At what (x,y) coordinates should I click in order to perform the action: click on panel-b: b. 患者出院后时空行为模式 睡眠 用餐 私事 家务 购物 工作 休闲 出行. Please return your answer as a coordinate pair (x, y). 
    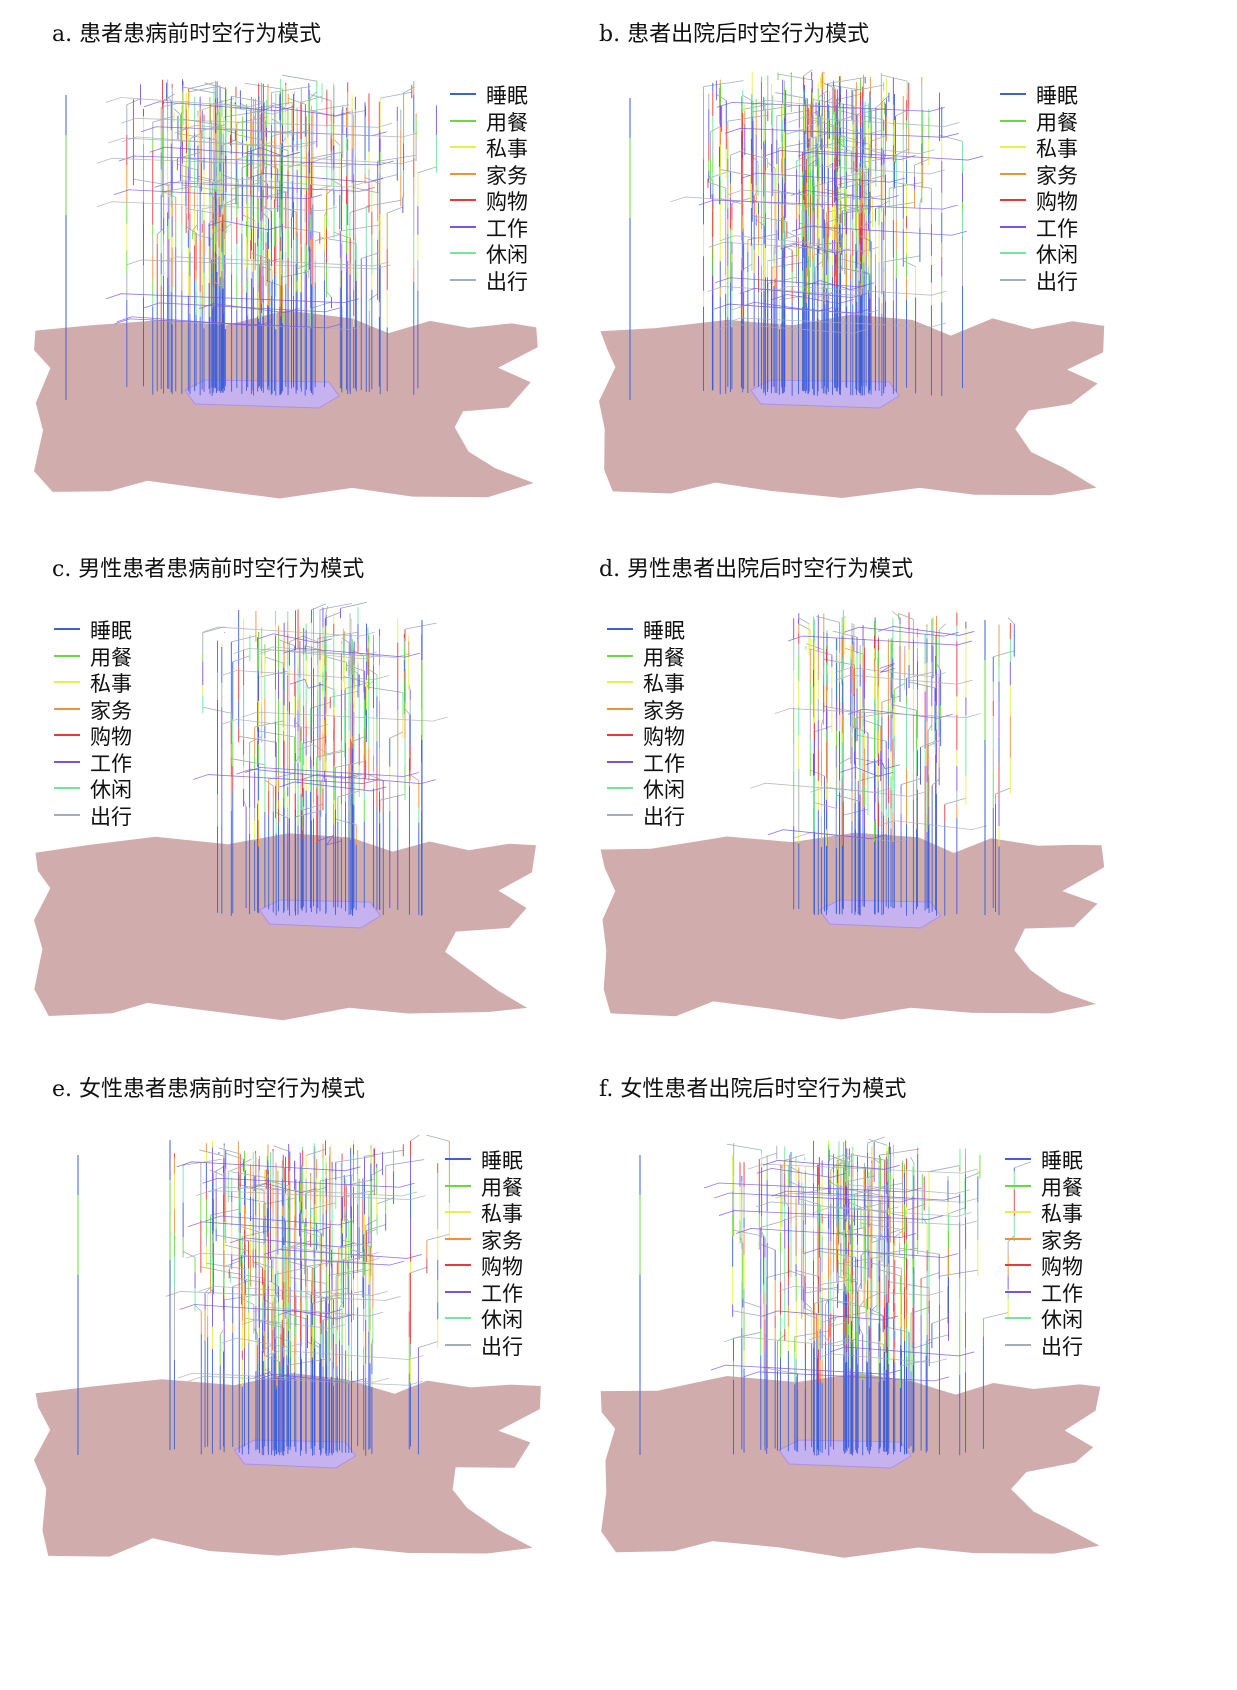
    Looking at the image, I should click on (875, 270).